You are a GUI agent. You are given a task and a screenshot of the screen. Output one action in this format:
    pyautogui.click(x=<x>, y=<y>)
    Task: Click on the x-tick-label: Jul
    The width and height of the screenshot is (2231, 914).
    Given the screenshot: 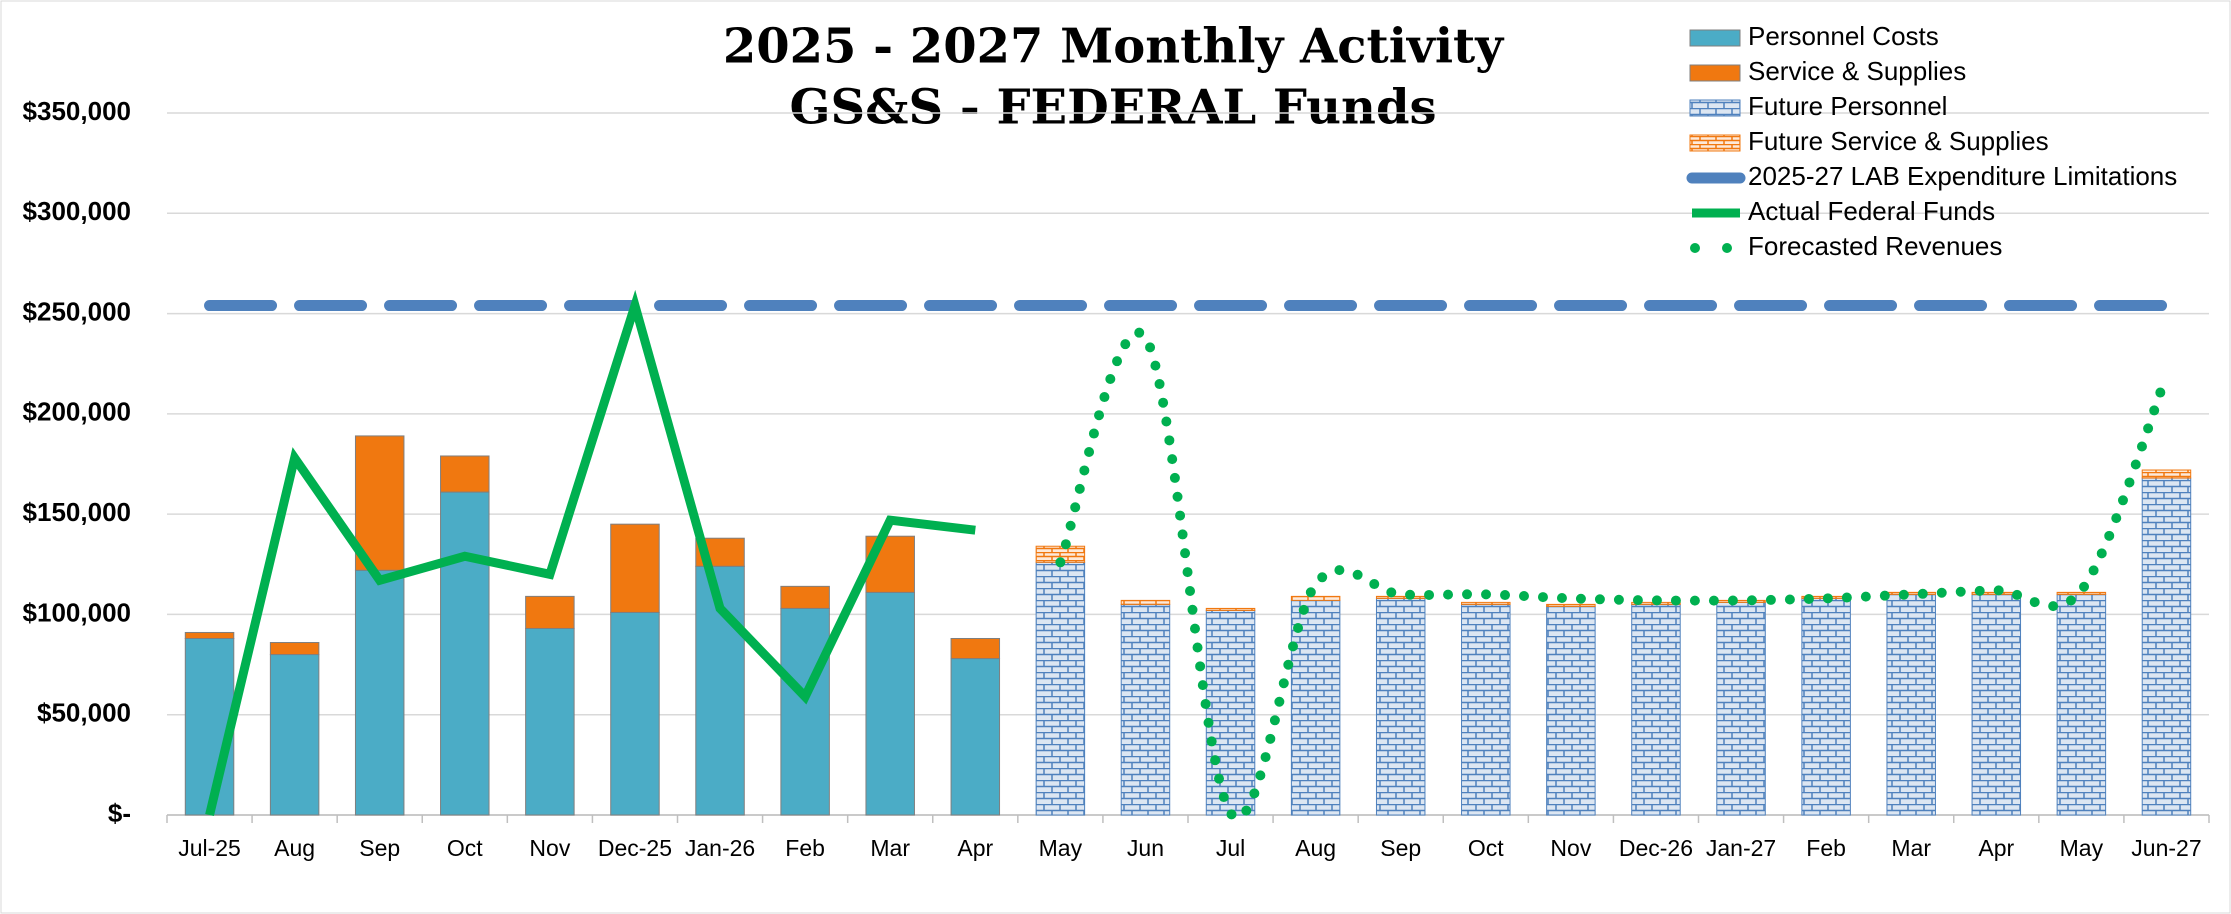 What is the action you would take?
    pyautogui.click(x=1230, y=848)
    